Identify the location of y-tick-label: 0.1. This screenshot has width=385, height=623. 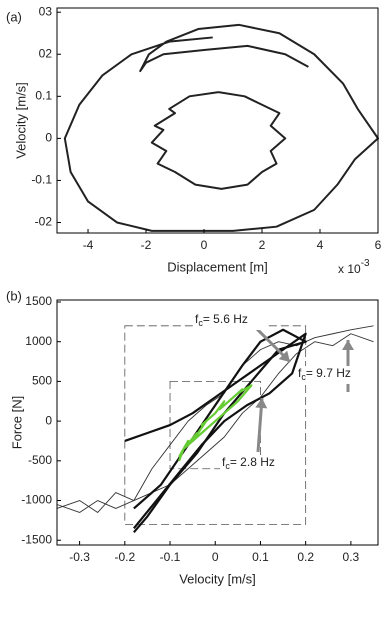
(43, 95).